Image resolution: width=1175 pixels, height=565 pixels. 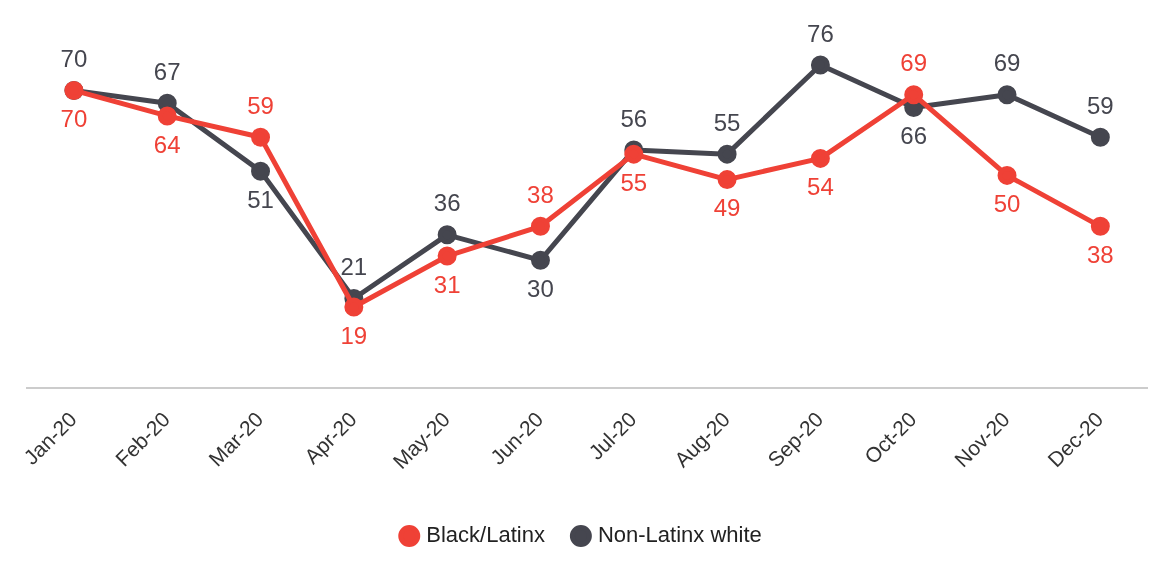 I want to click on data-label: 30, so click(x=540, y=288).